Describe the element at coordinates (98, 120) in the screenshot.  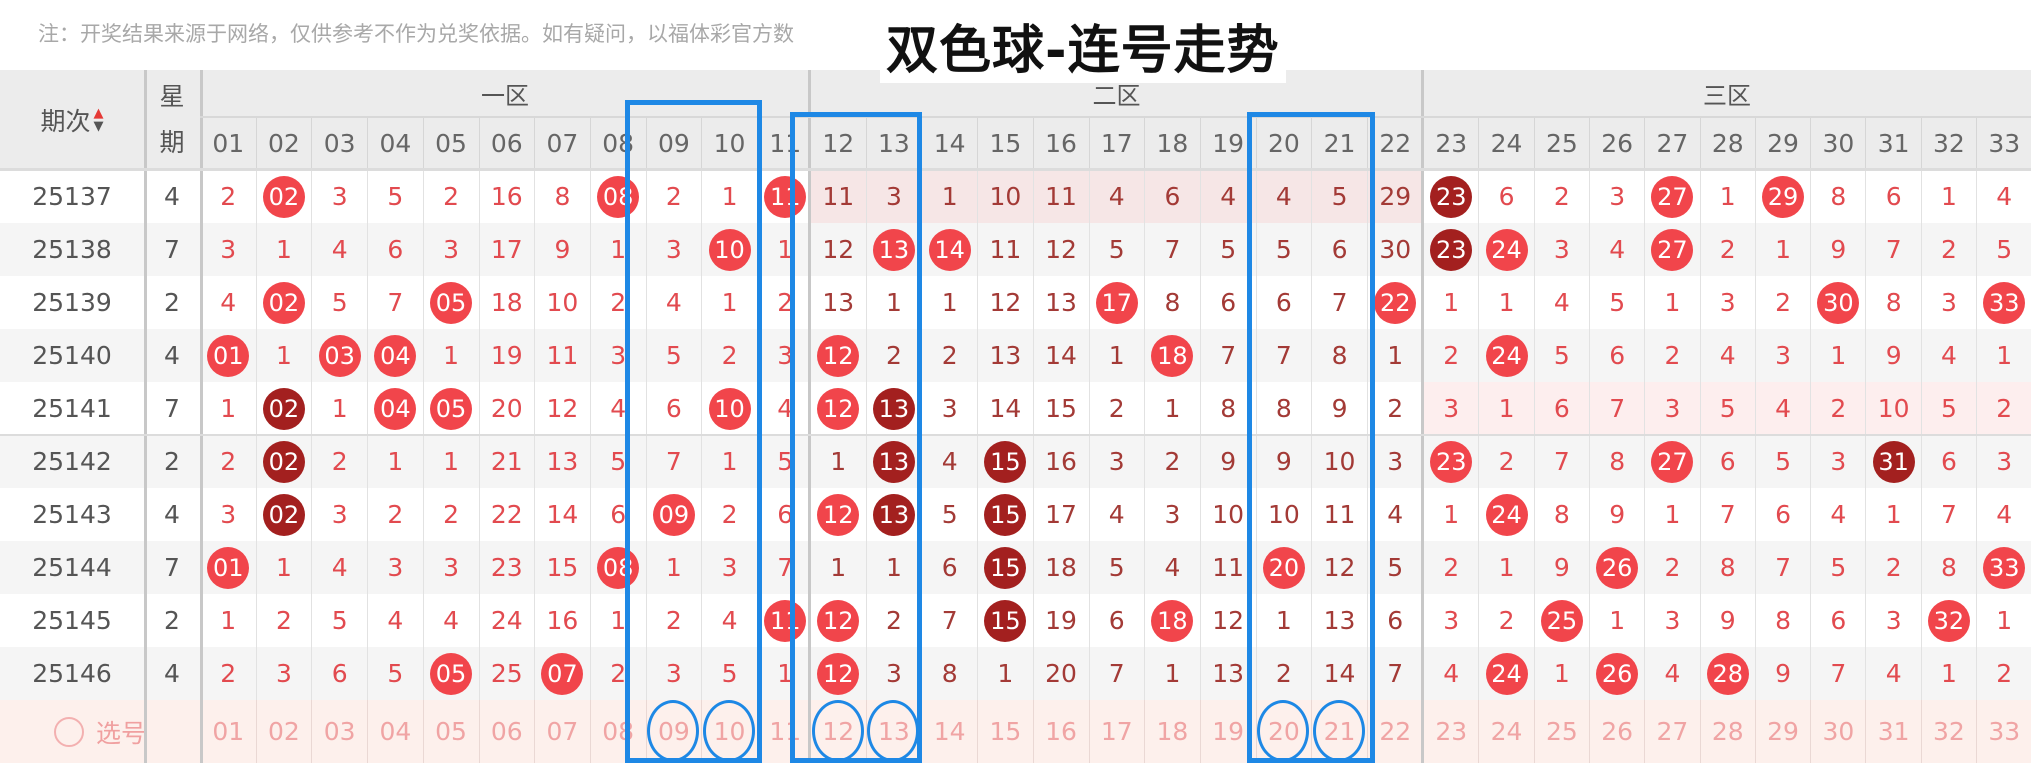
I see `sort-icon: ▲ ▼` at that location.